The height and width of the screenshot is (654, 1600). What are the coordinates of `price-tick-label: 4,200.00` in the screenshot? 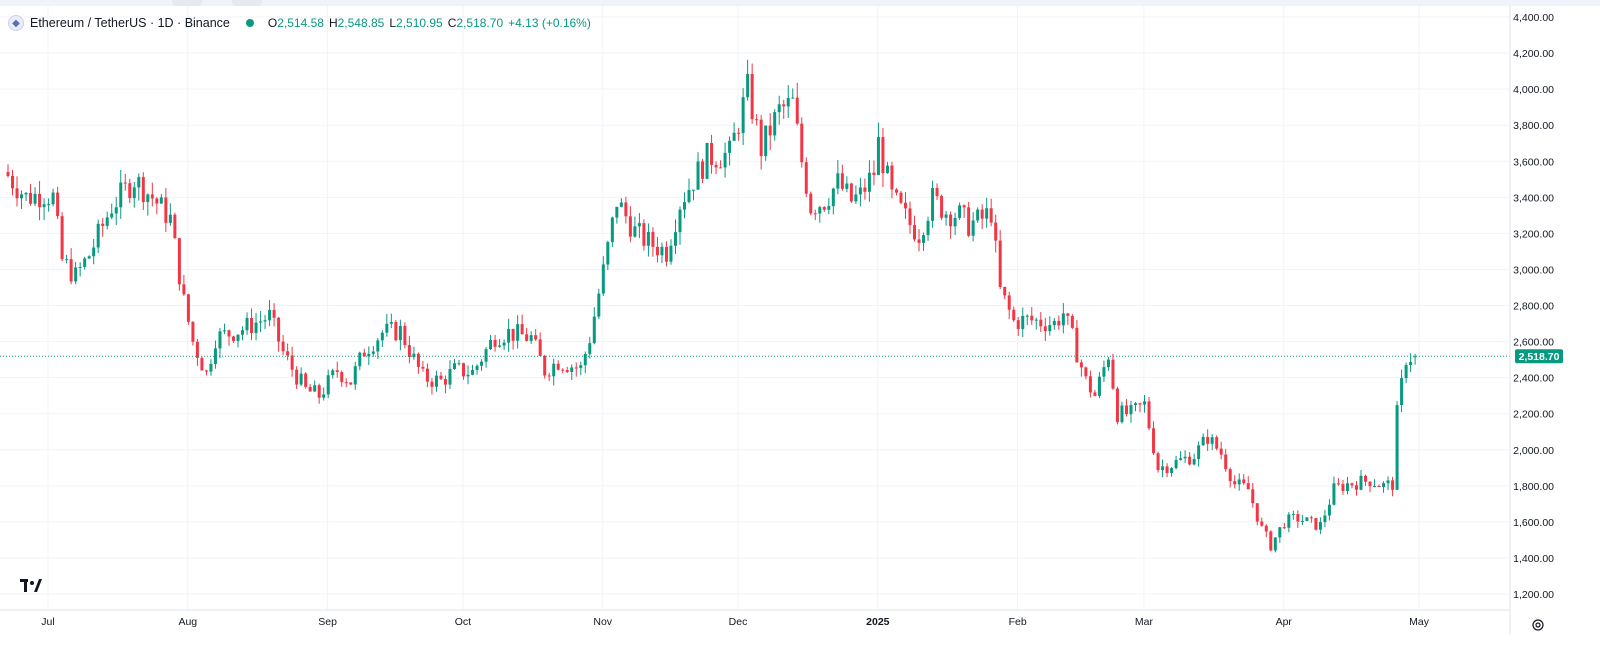 It's located at (1533, 54).